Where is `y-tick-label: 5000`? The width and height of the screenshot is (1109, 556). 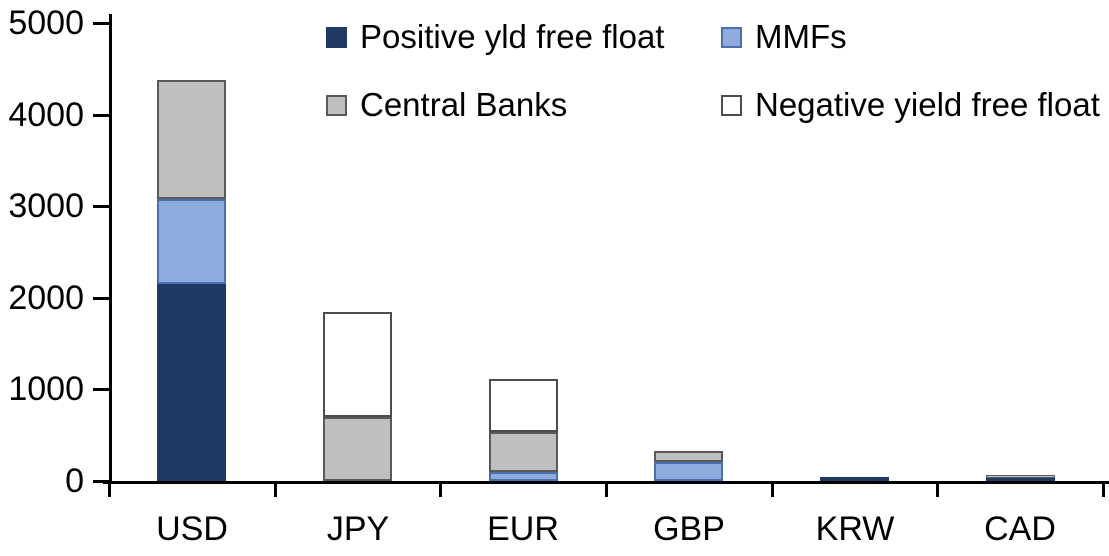 y-tick-label: 5000 is located at coordinates (46, 23).